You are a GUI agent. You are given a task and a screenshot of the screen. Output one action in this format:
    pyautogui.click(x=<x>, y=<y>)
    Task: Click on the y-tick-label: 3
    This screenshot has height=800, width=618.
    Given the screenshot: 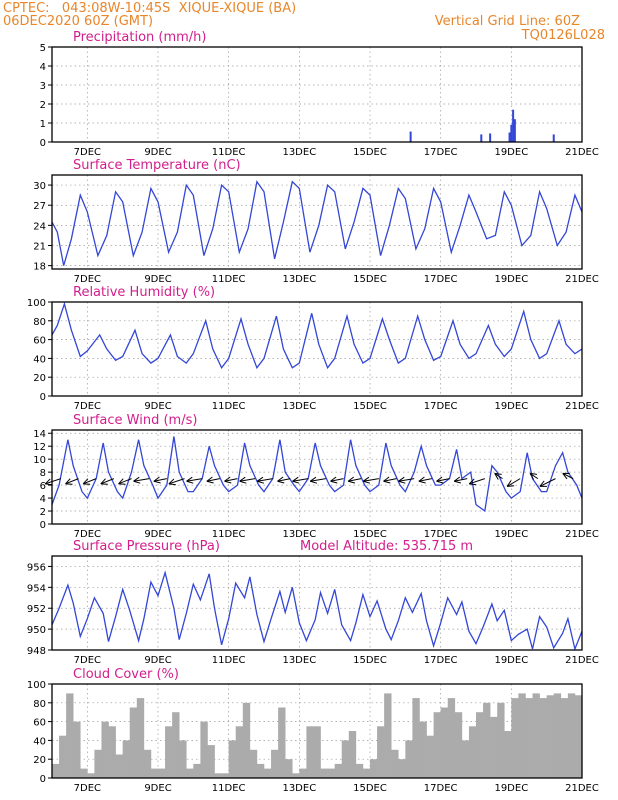 What is the action you would take?
    pyautogui.click(x=43, y=86)
    